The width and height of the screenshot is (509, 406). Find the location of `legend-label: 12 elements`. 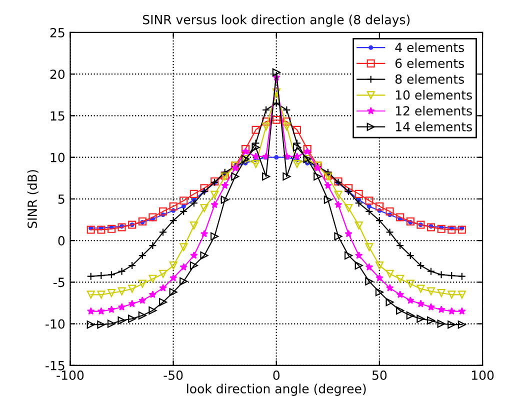

legend-label: 12 elements is located at coordinates (434, 111).